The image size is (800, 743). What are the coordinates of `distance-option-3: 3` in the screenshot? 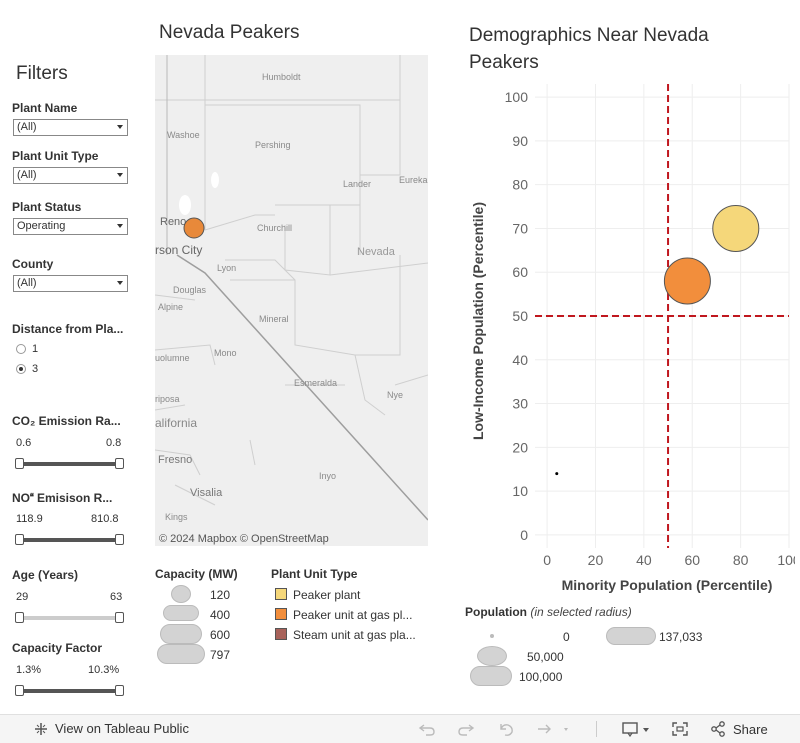 It's located at (27, 369).